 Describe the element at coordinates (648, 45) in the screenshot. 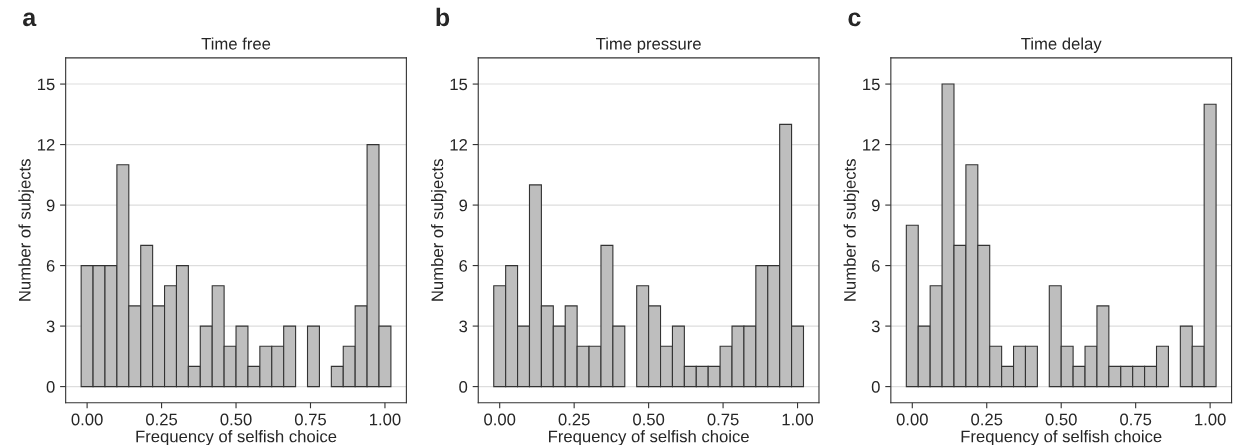

I see `chart-title: Time pressure` at that location.